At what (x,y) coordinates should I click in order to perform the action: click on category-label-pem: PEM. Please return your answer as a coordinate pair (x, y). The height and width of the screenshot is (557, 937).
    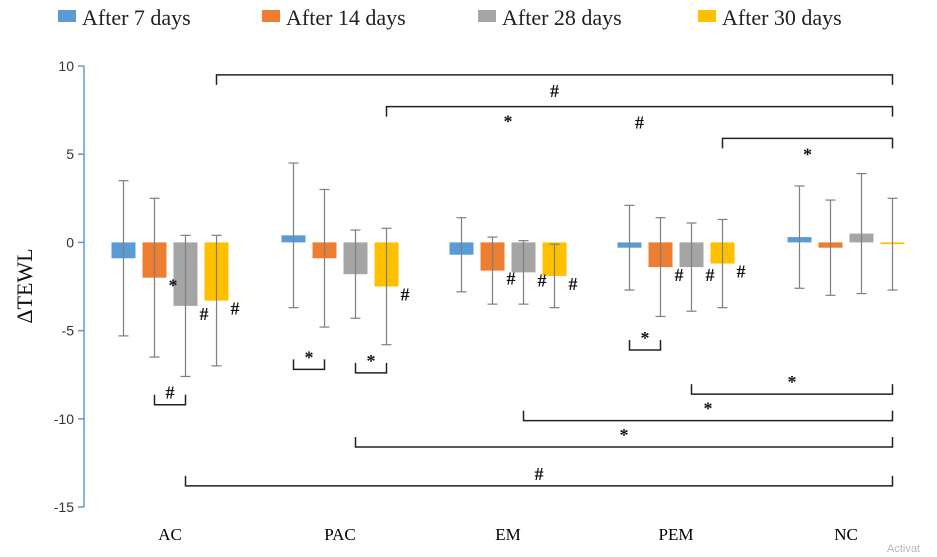
    Looking at the image, I should click on (676, 534).